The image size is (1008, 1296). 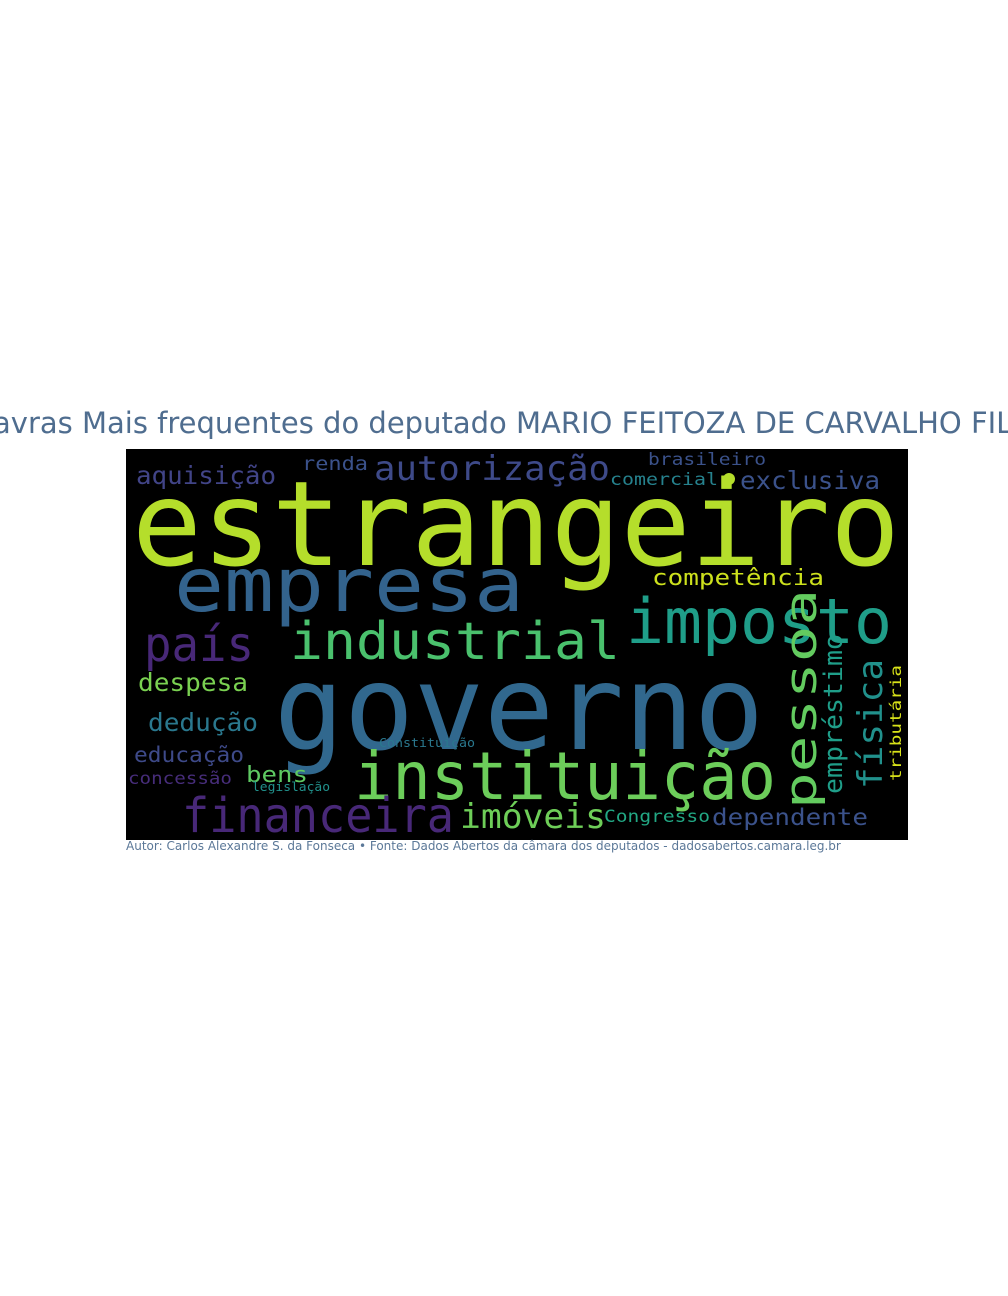 I want to click on word-23: brasileiro, so click(x=707, y=460).